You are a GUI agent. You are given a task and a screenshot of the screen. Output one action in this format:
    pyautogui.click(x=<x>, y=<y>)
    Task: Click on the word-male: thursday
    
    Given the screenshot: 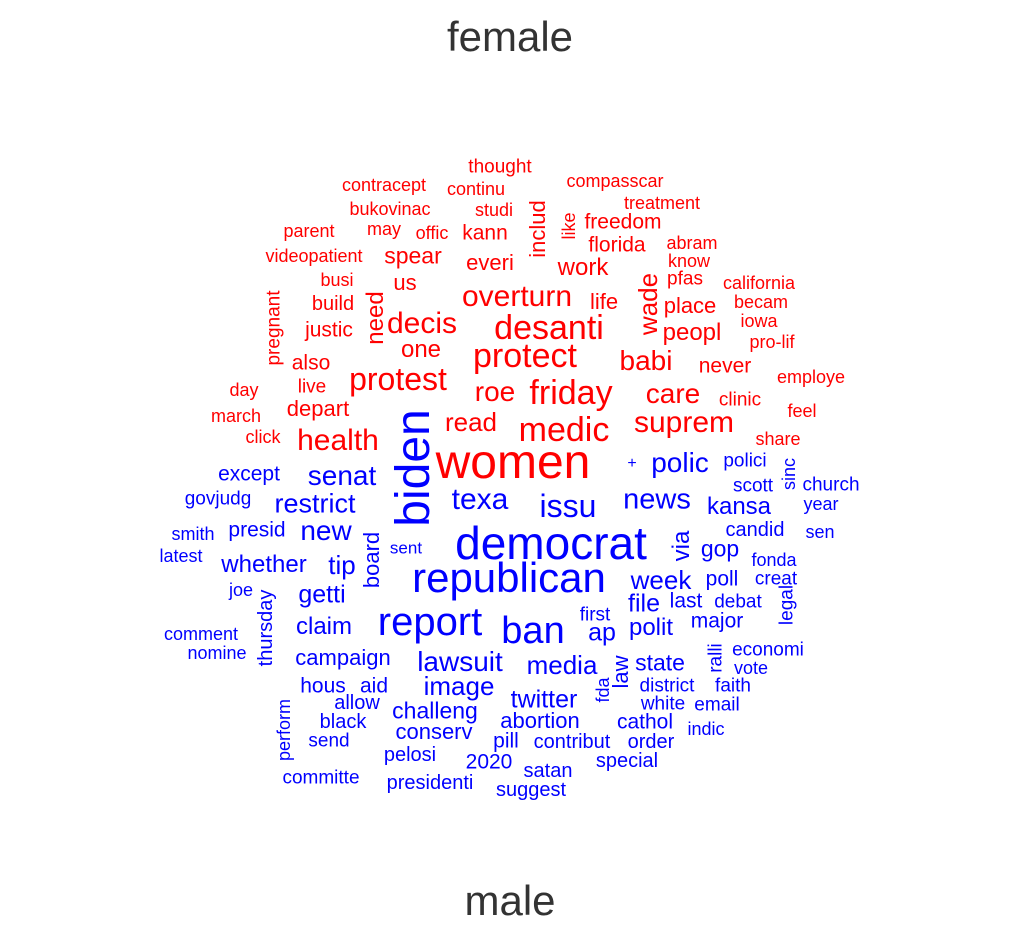 What is the action you would take?
    pyautogui.click(x=266, y=628)
    